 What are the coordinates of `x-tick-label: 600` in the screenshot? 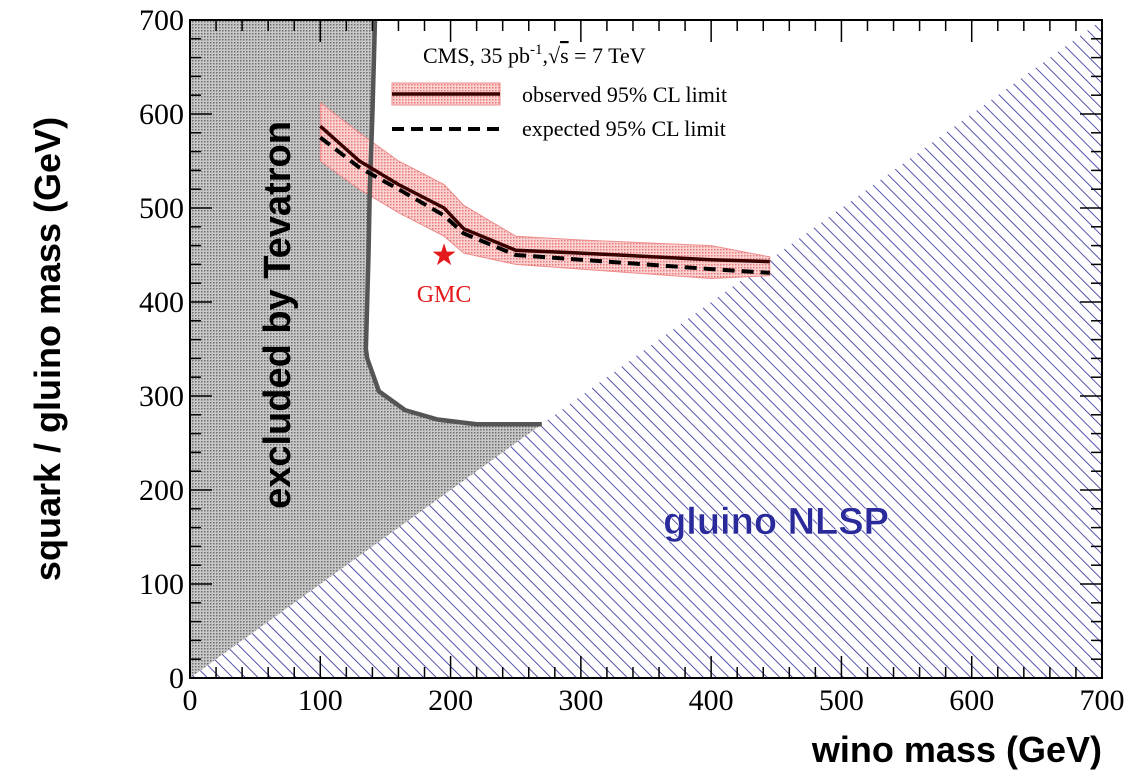 It's located at (971, 700).